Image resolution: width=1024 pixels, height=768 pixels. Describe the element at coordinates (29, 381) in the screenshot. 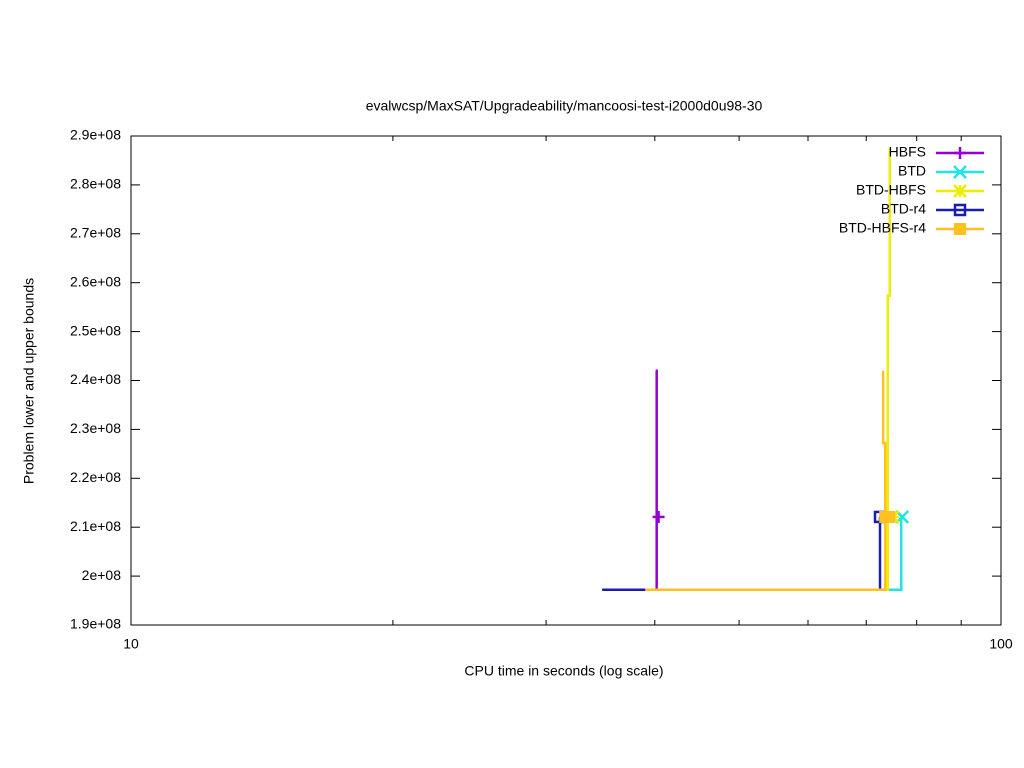

I see `y-axis-label: Problem lower and upper bounds` at that location.